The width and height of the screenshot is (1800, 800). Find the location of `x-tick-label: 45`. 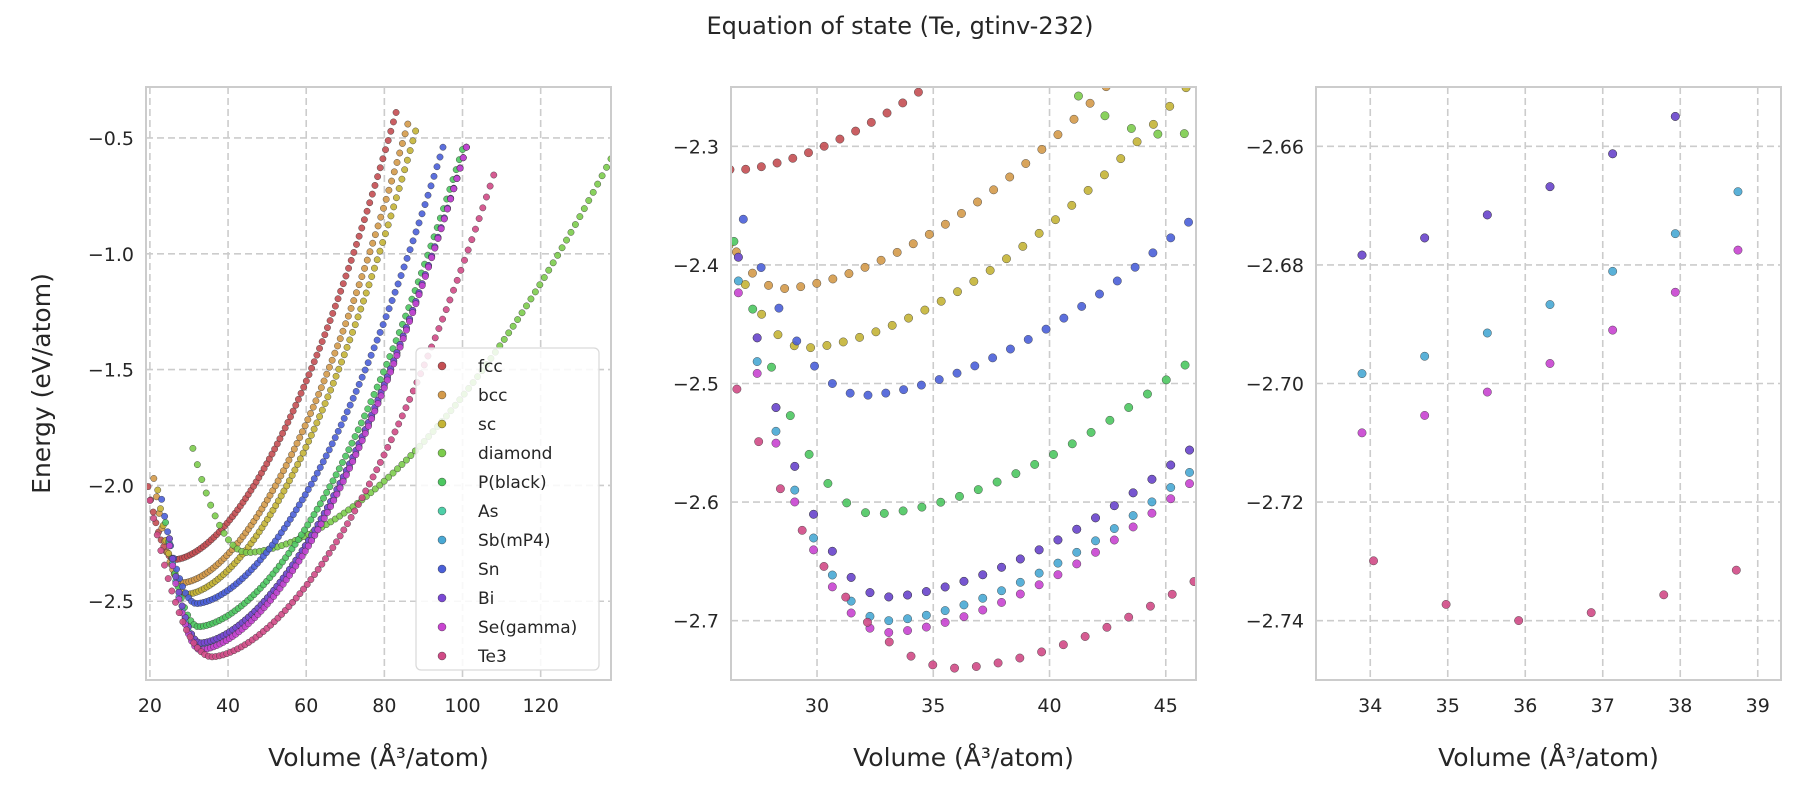

x-tick-label: 45 is located at coordinates (1166, 706).